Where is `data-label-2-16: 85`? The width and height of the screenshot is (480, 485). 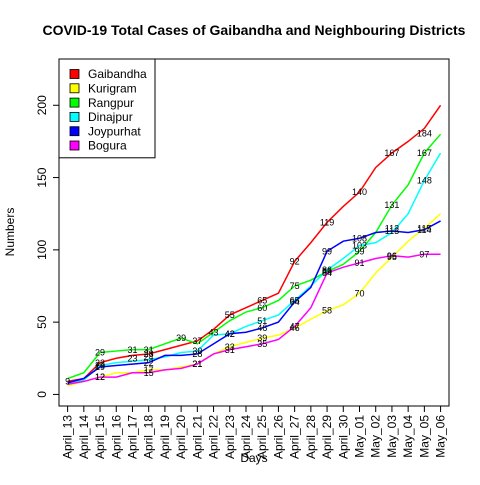
data-label-2-16: 85 is located at coordinates (327, 272).